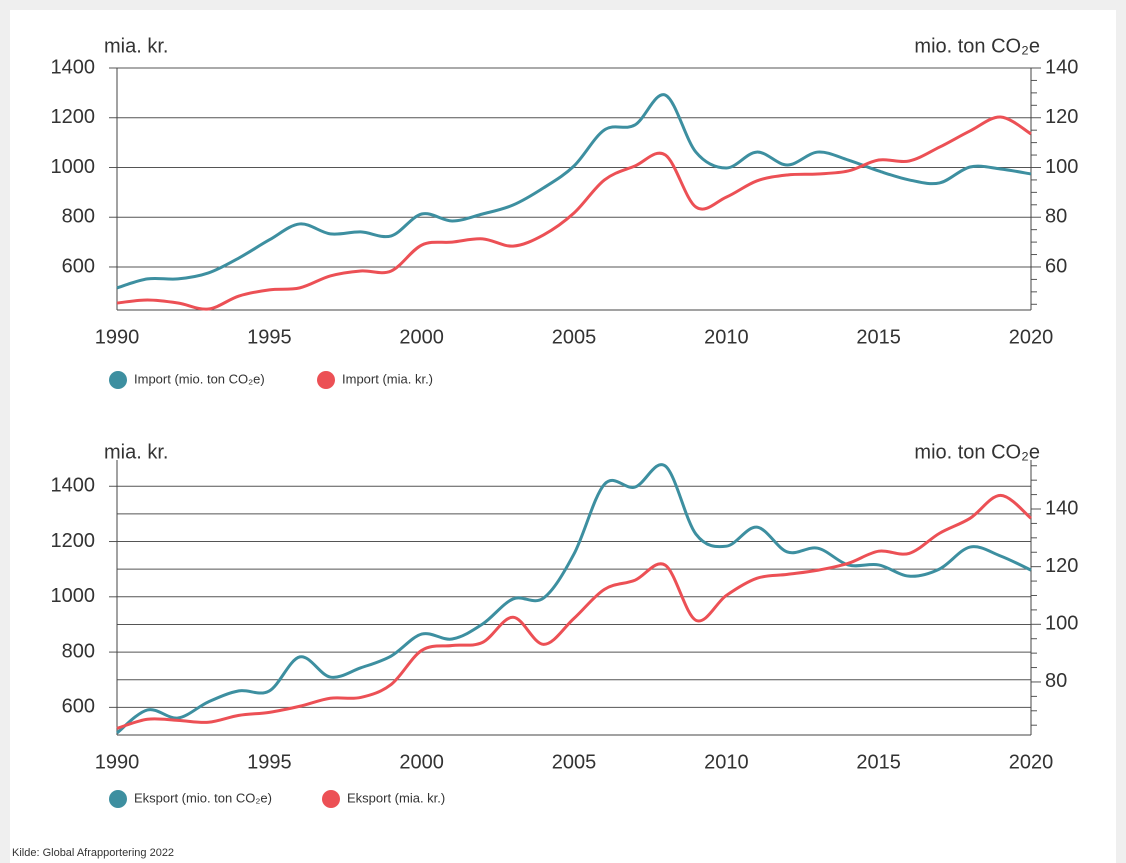  Describe the element at coordinates (1056, 266) in the screenshot. I see `y2-tick-label: 60` at that location.